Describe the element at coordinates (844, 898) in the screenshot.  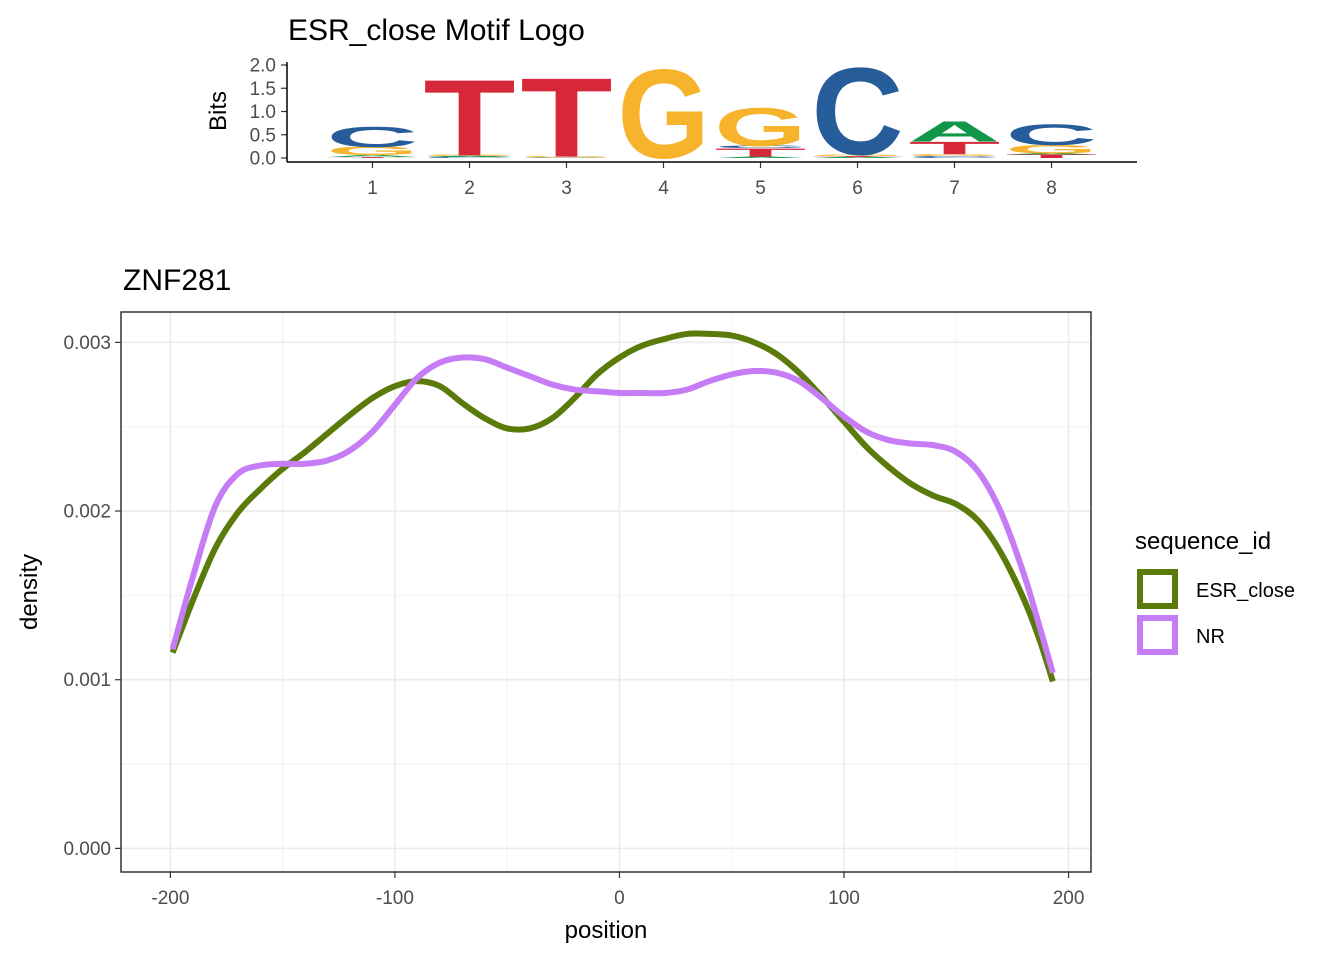
I see `x-tick-label: 100` at that location.